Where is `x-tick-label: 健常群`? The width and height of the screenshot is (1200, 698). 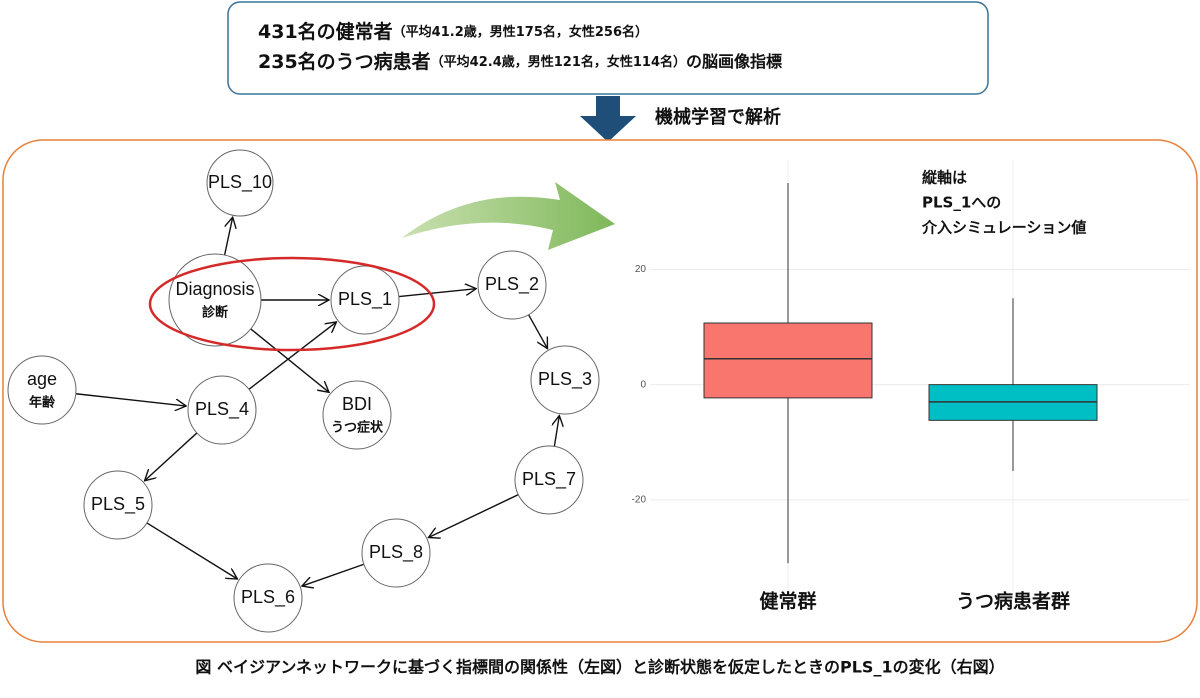
x-tick-label: 健常群 is located at coordinates (787, 601).